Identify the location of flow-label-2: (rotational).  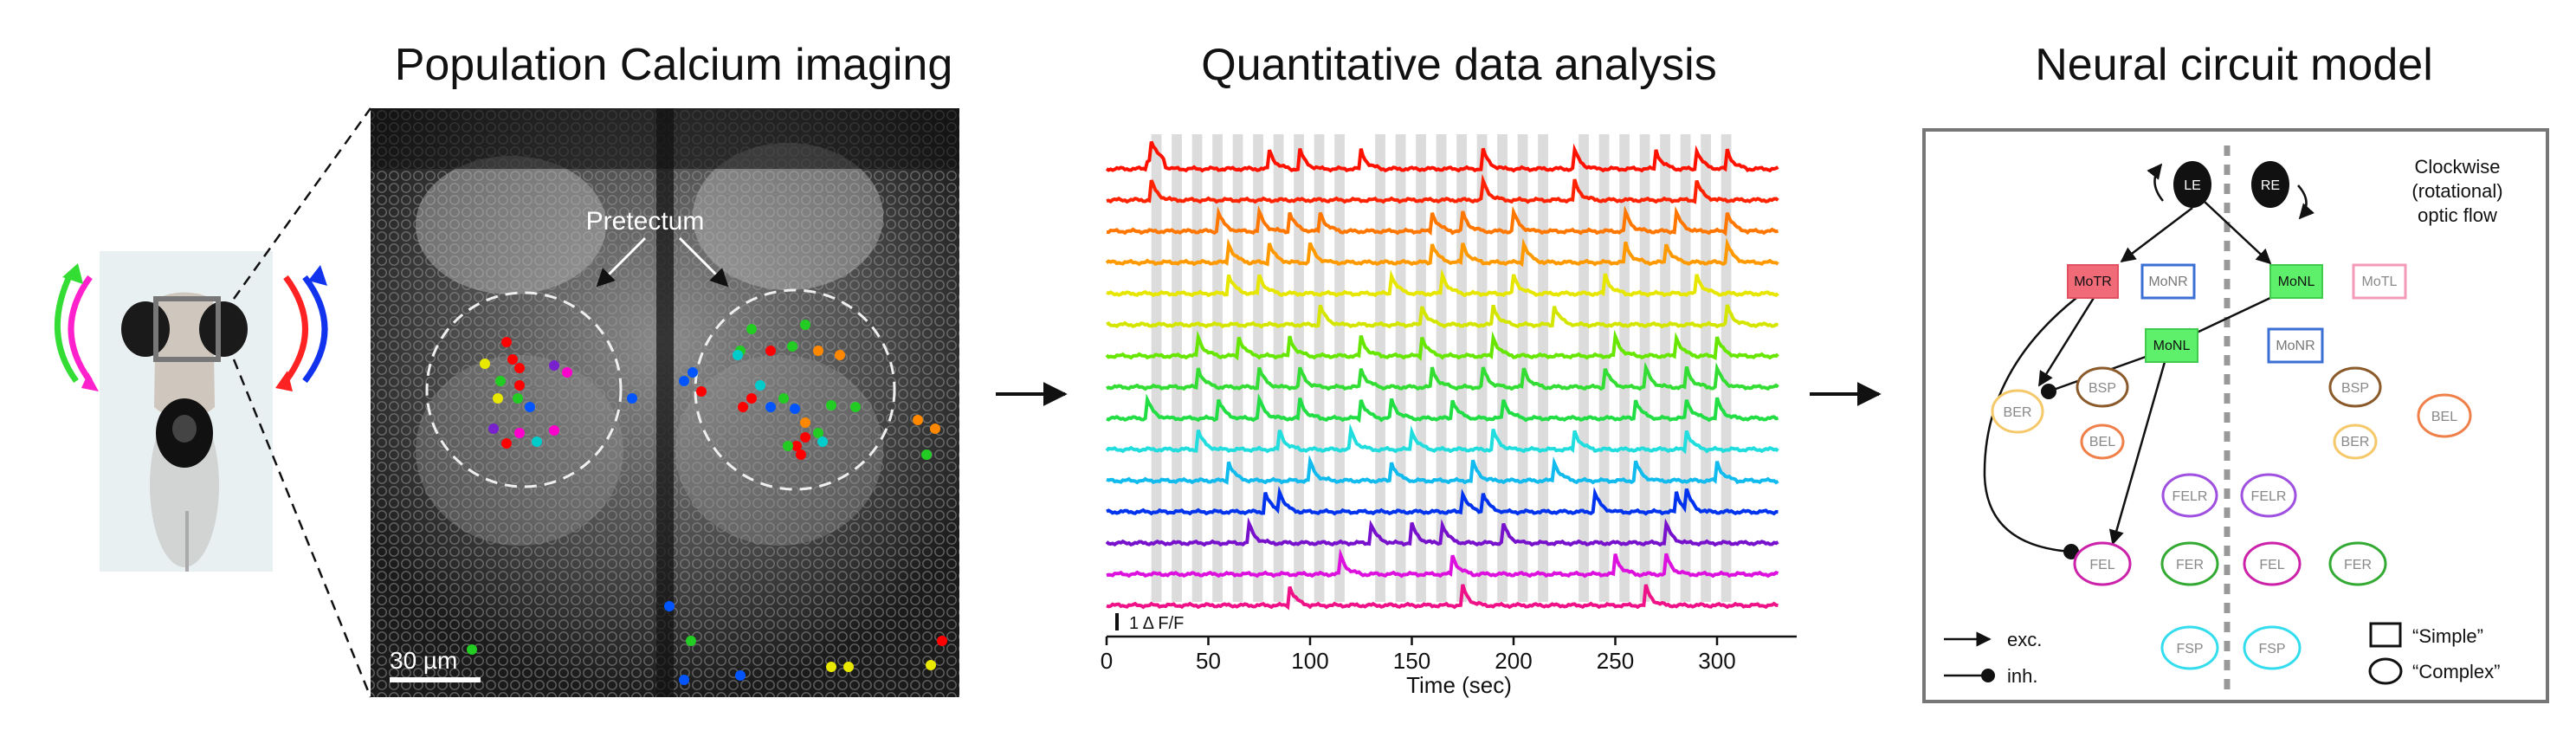
(2456, 191).